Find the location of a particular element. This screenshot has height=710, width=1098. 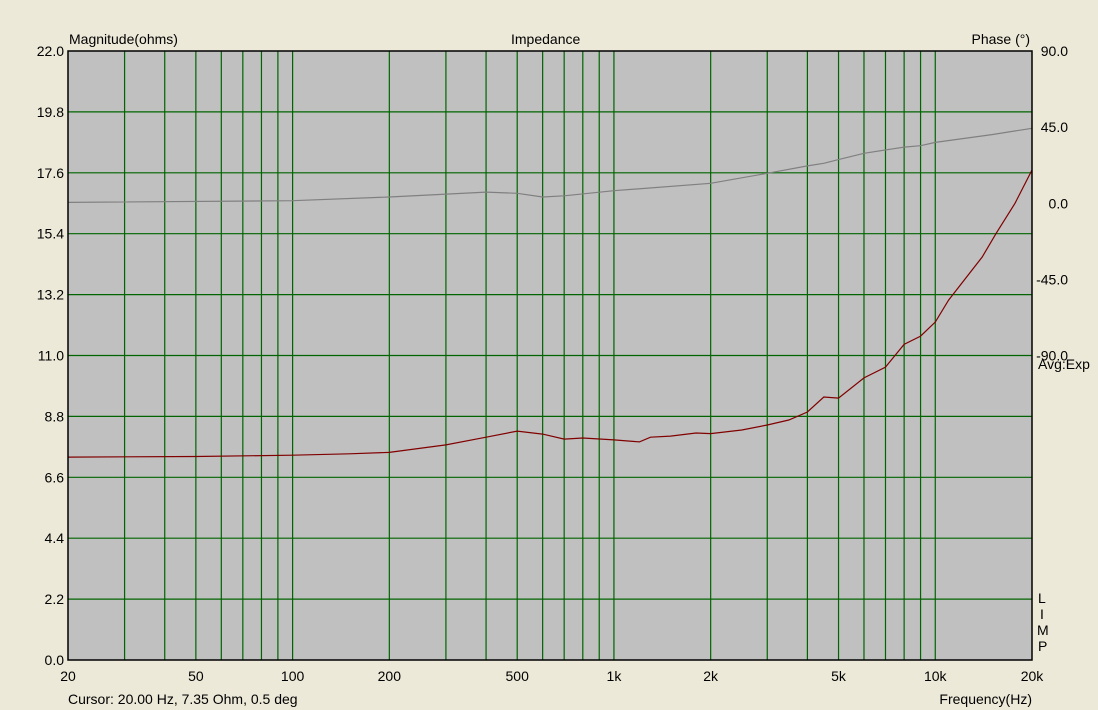

chart-title: Impedance is located at coordinates (546, 39).